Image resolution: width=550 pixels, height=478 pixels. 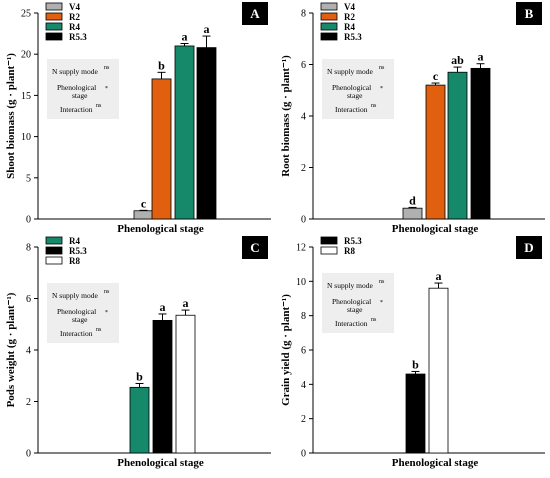 I want to click on legend-entry: R8, so click(x=349, y=251).